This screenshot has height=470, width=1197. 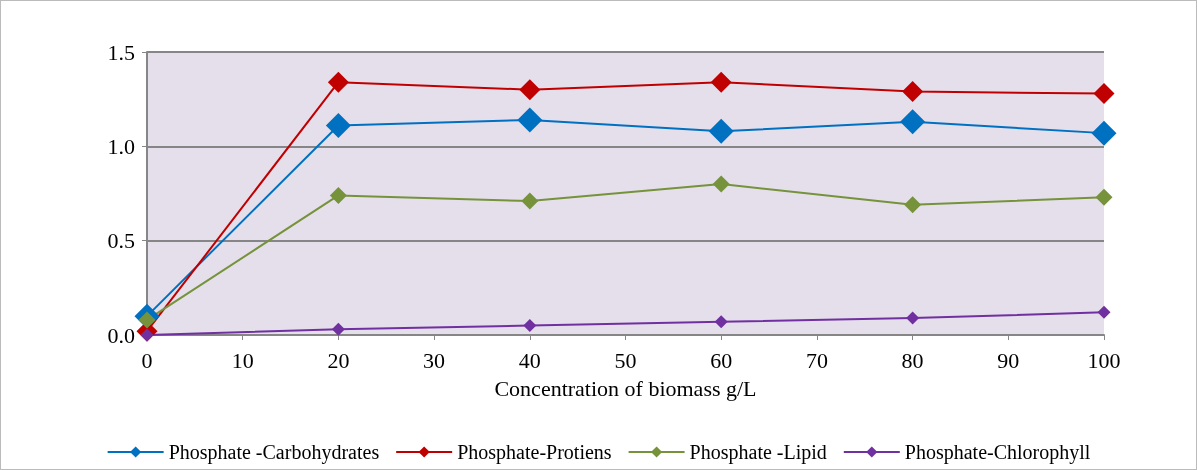 What do you see at coordinates (121, 241) in the screenshot?
I see `y-tick-label: 0.5` at bounding box center [121, 241].